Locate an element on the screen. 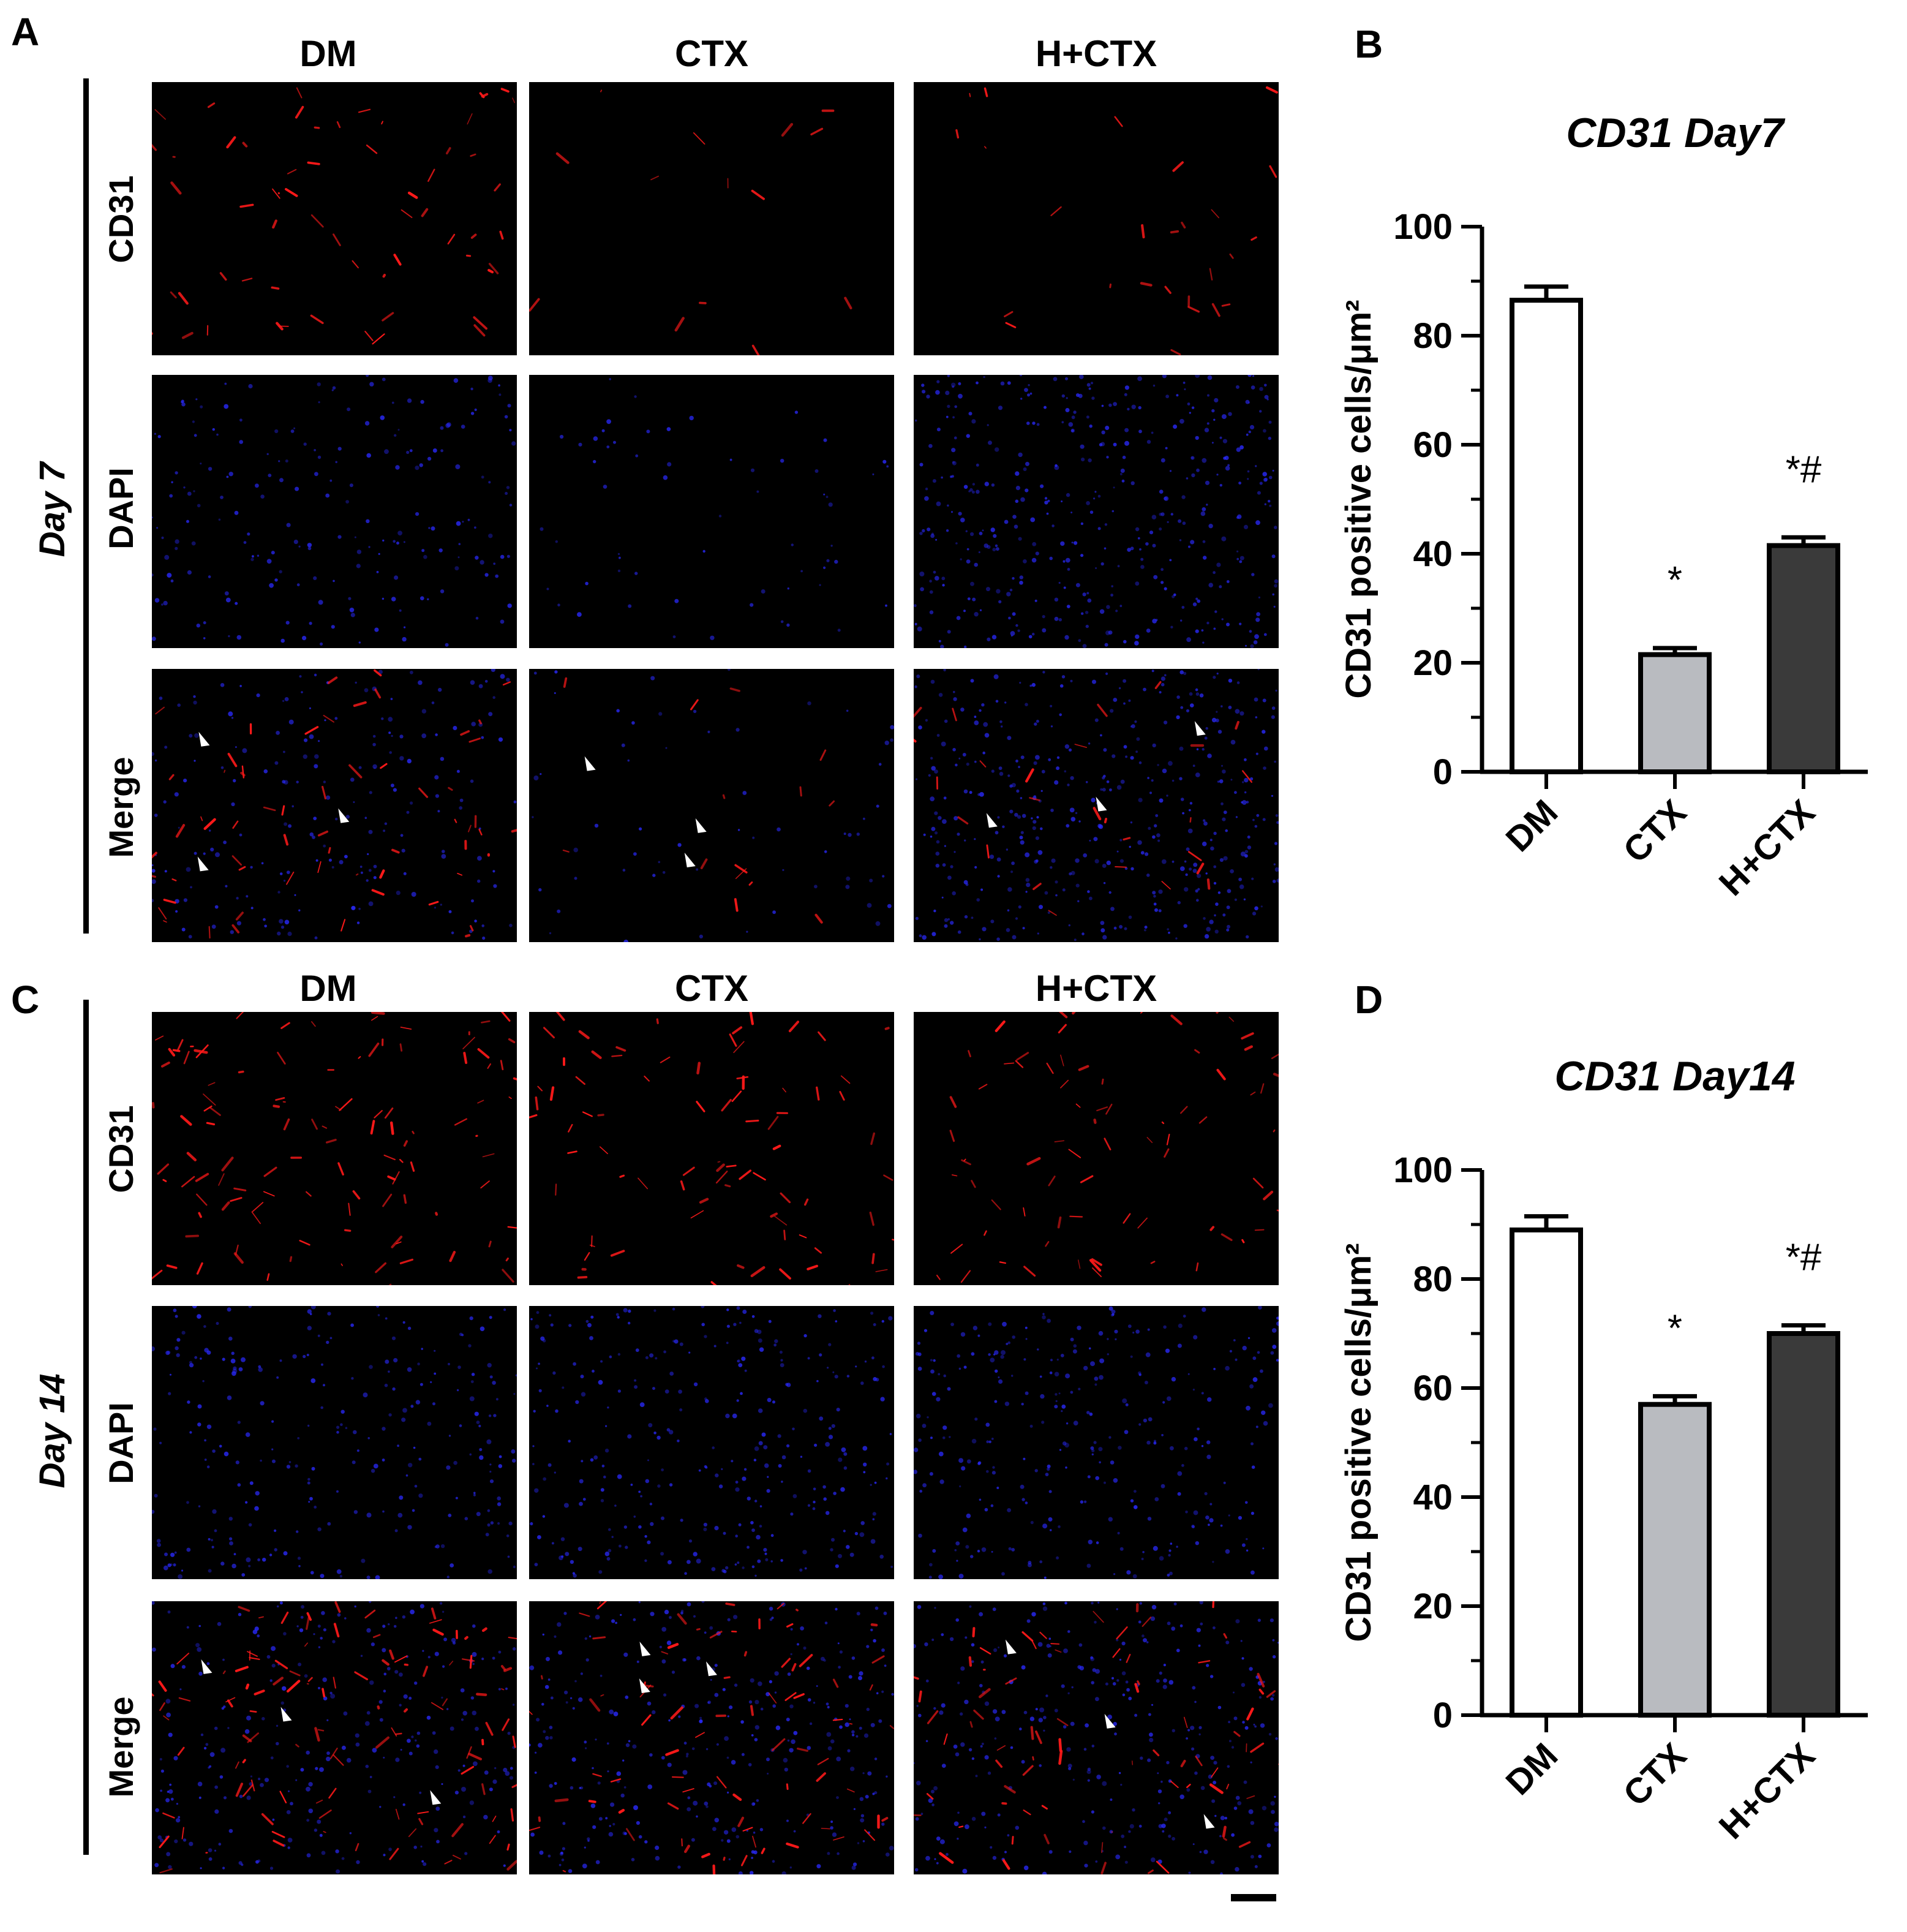 This screenshot has width=1907, height=1932. micrograph-dapi-ctx-day14 is located at coordinates (711, 1442).